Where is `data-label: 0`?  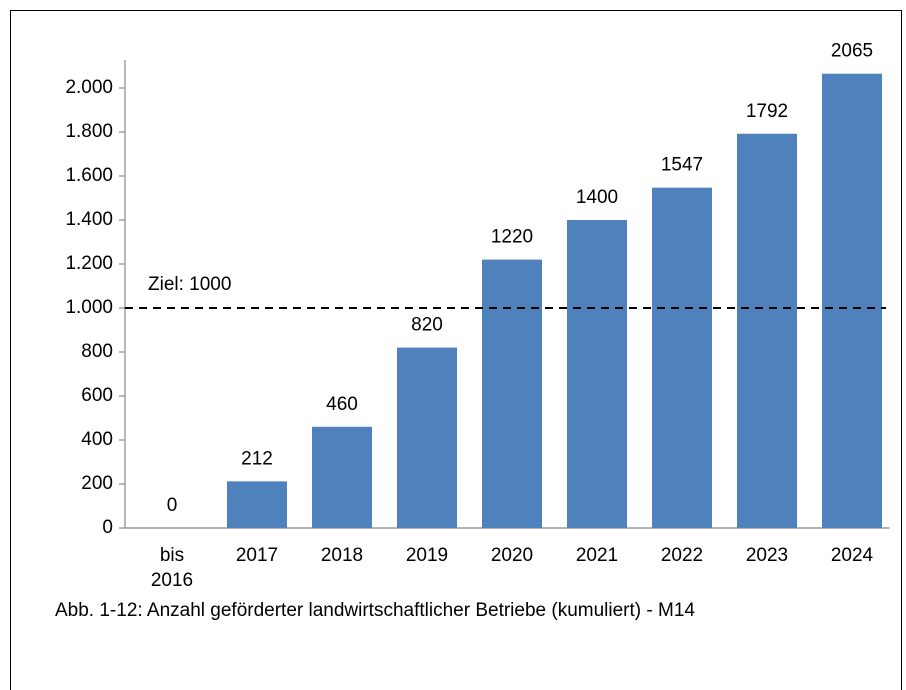
data-label: 0 is located at coordinates (172, 505).